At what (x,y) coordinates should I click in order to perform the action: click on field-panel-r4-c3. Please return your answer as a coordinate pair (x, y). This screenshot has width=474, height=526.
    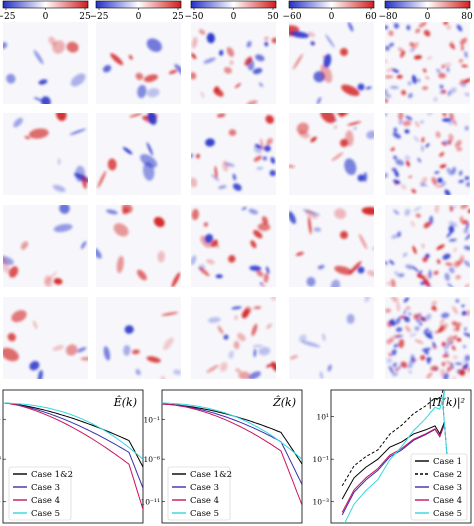
    Looking at the image, I should click on (233, 338).